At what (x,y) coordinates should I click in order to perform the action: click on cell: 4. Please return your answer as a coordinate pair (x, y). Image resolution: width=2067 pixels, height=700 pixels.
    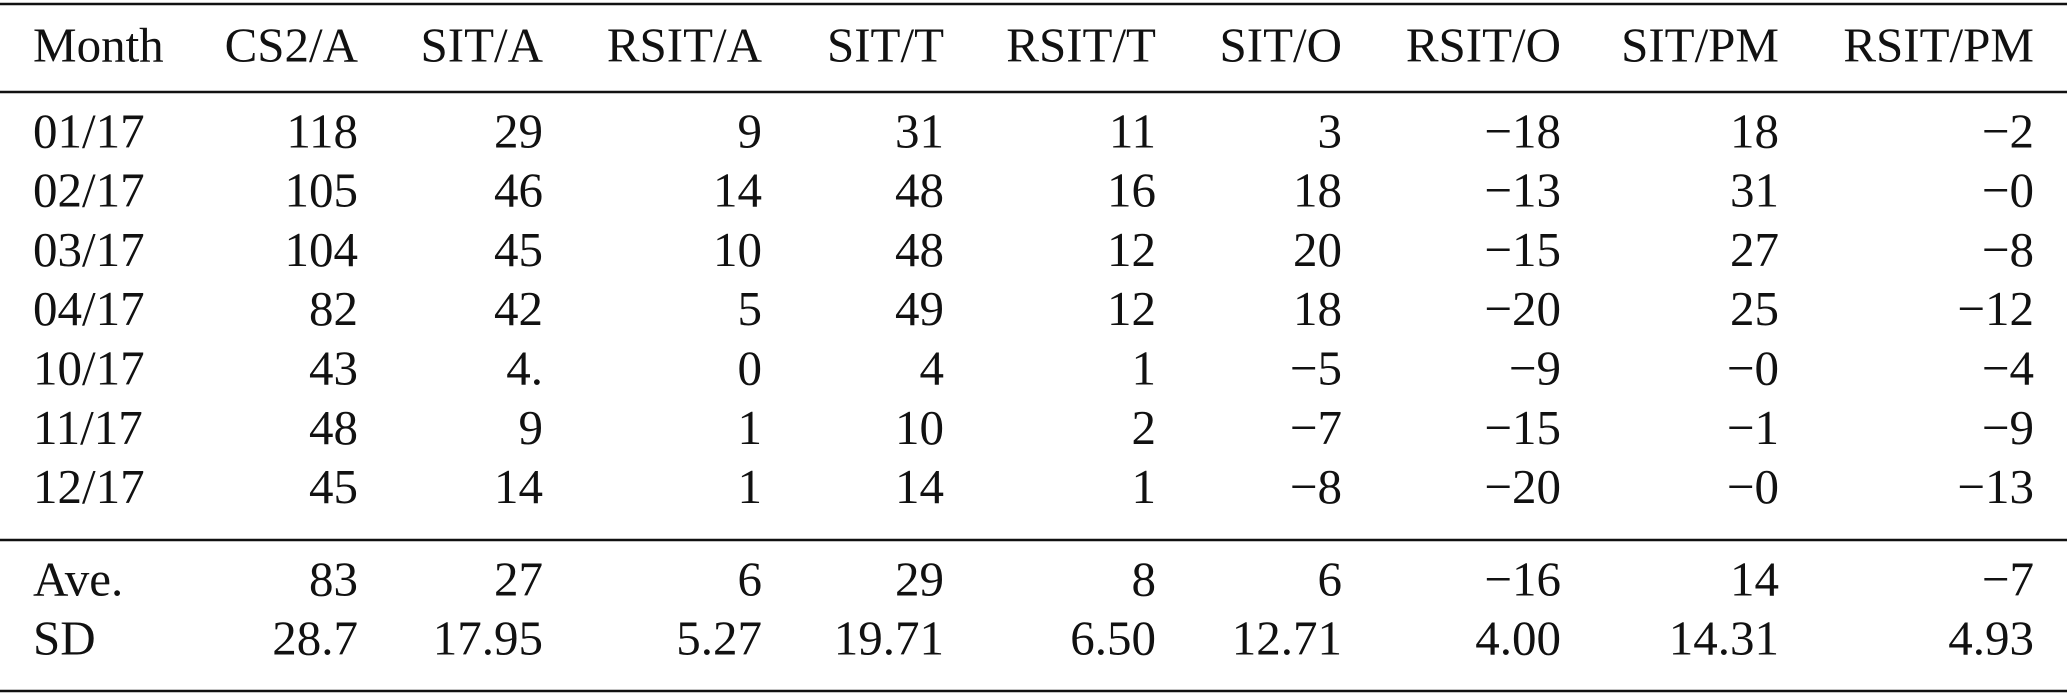
    Looking at the image, I should click on (932, 367).